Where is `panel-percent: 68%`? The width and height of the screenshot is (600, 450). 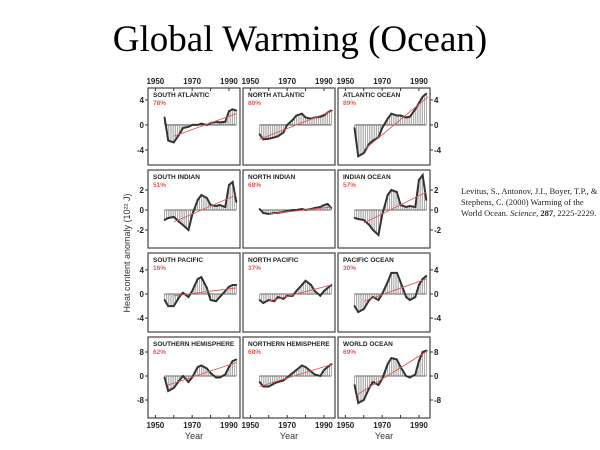
panel-percent: 68% is located at coordinates (254, 352).